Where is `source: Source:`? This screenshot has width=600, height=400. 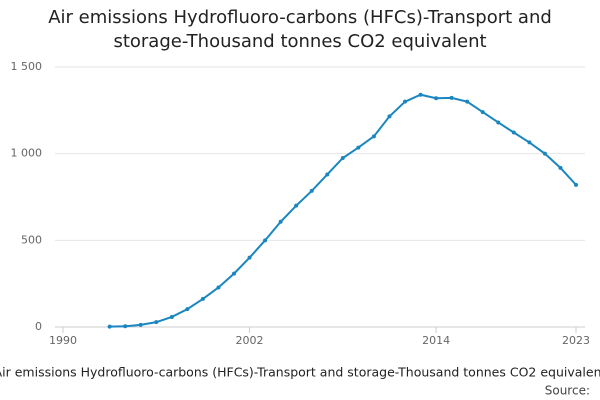
source: Source: is located at coordinates (567, 391).